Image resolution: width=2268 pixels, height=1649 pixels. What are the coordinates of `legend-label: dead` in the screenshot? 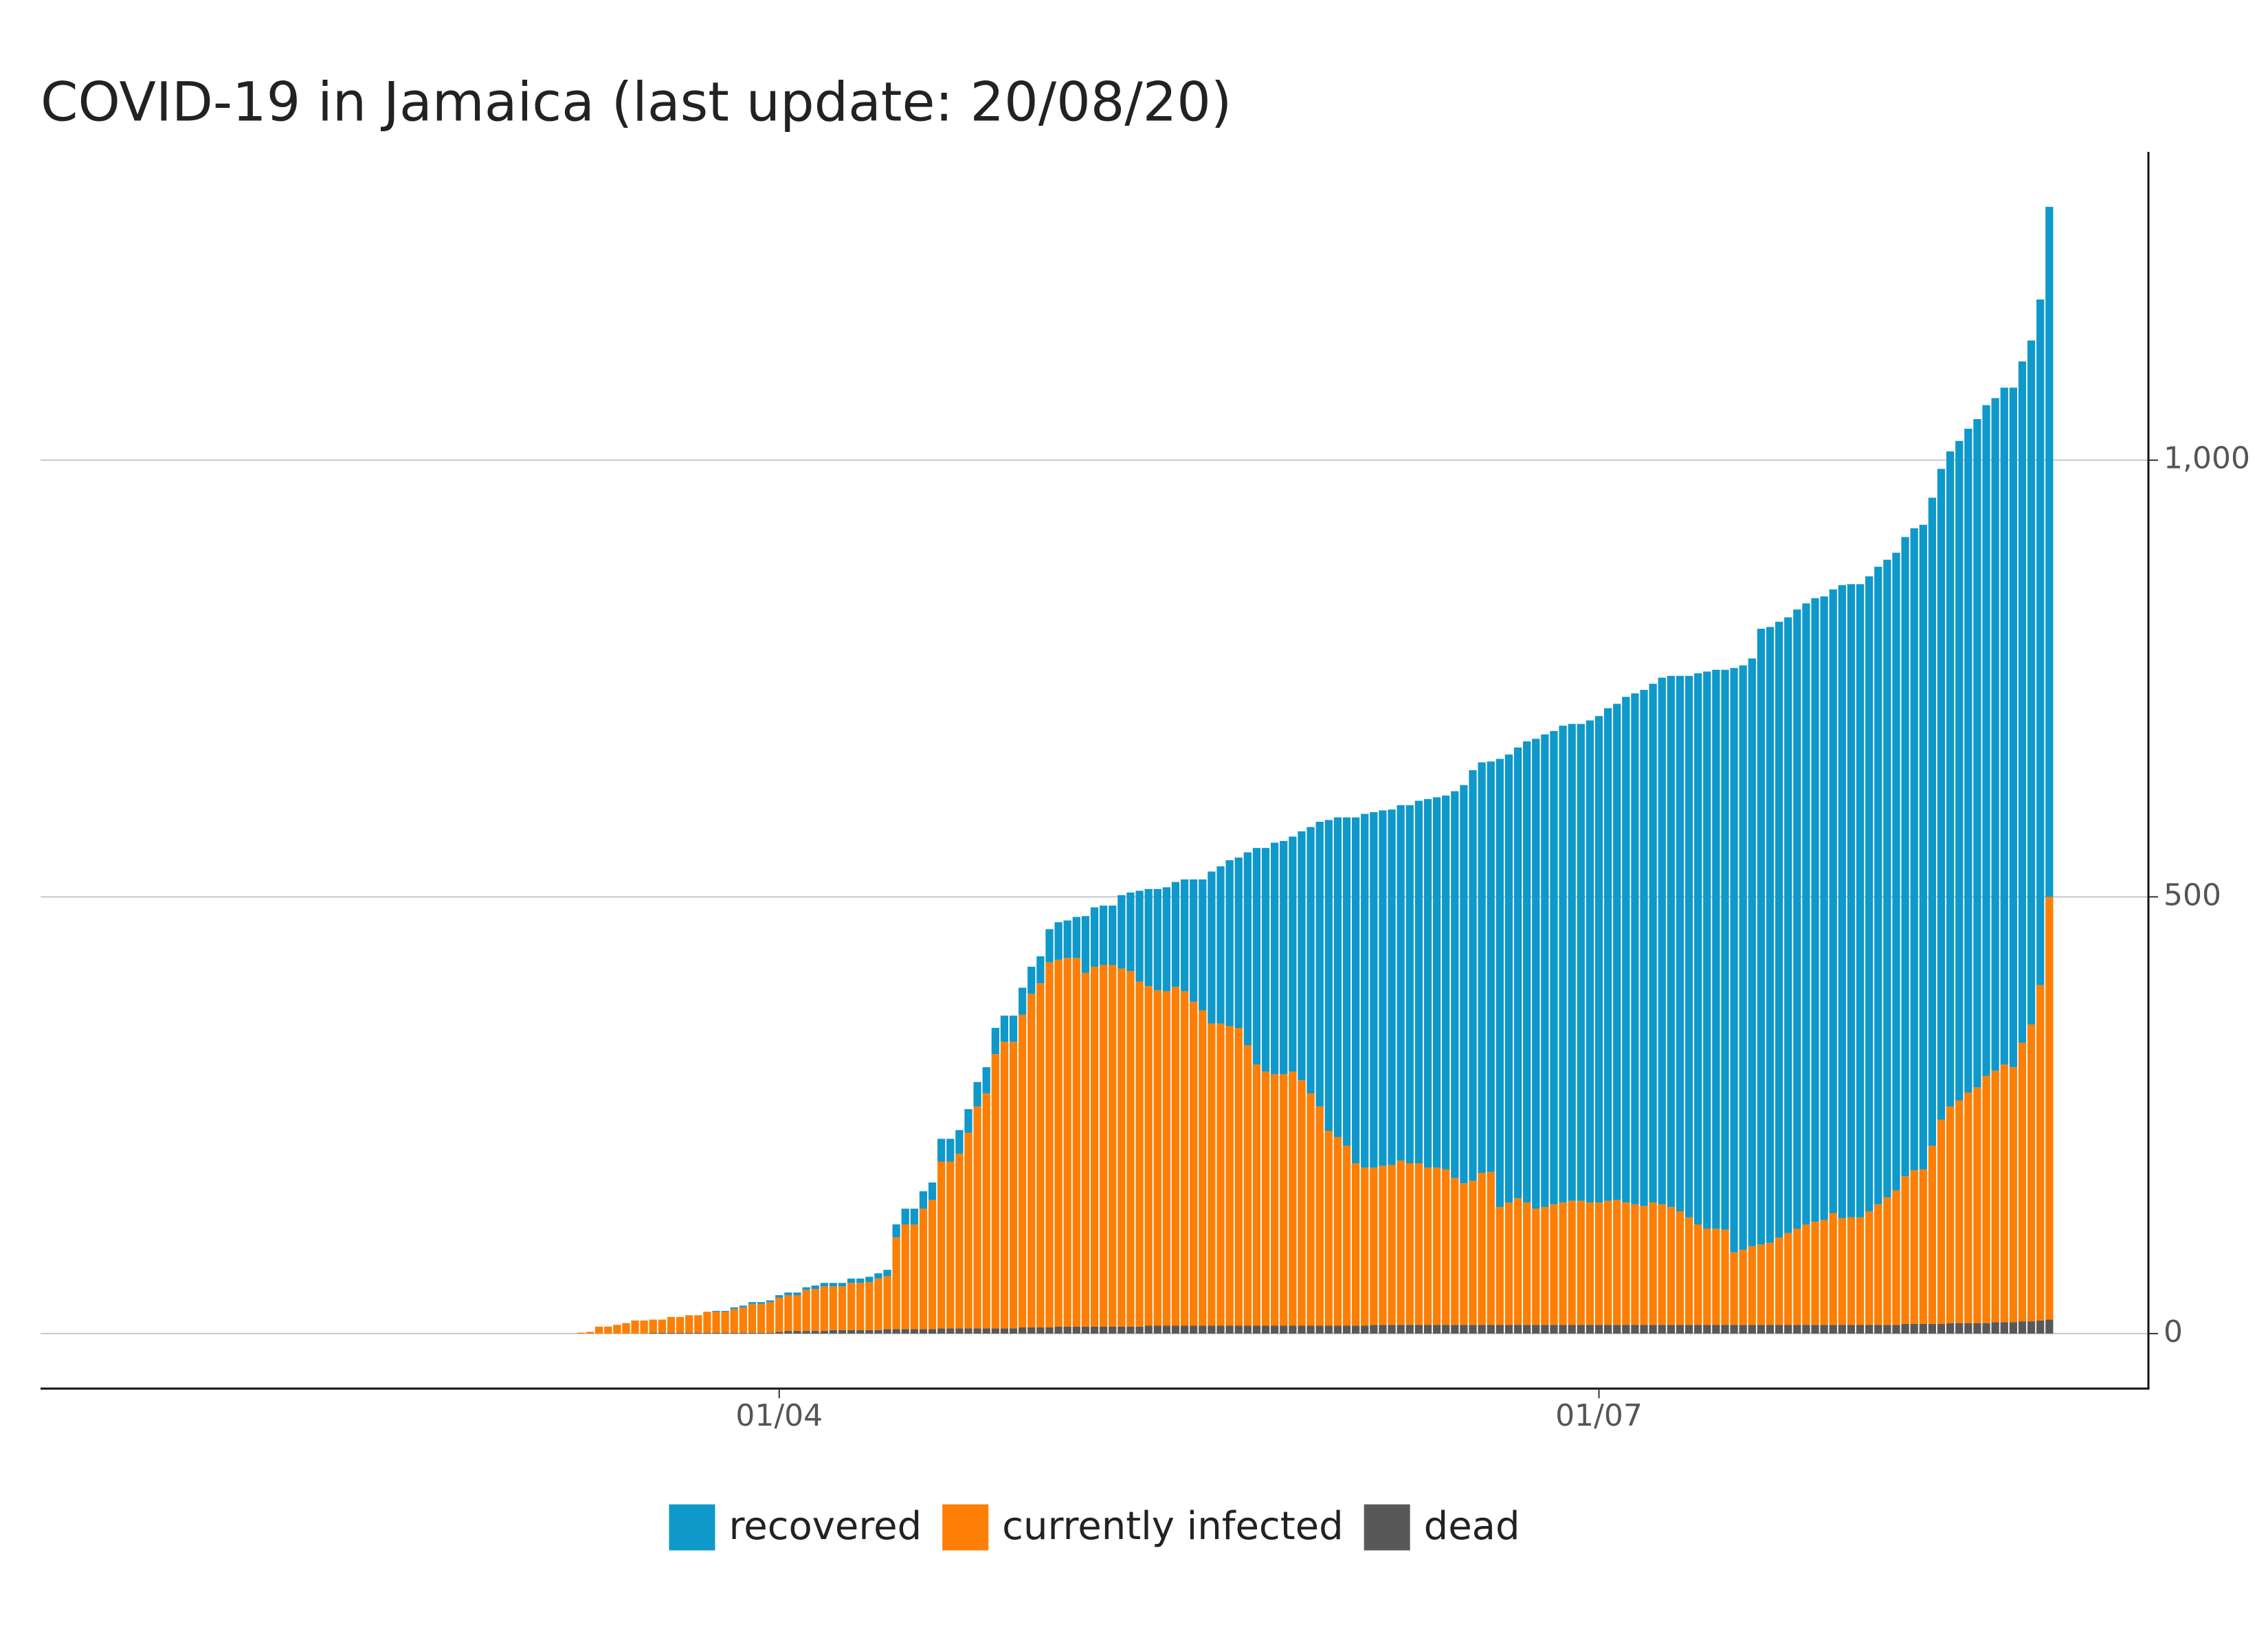 It's located at (1472, 1526).